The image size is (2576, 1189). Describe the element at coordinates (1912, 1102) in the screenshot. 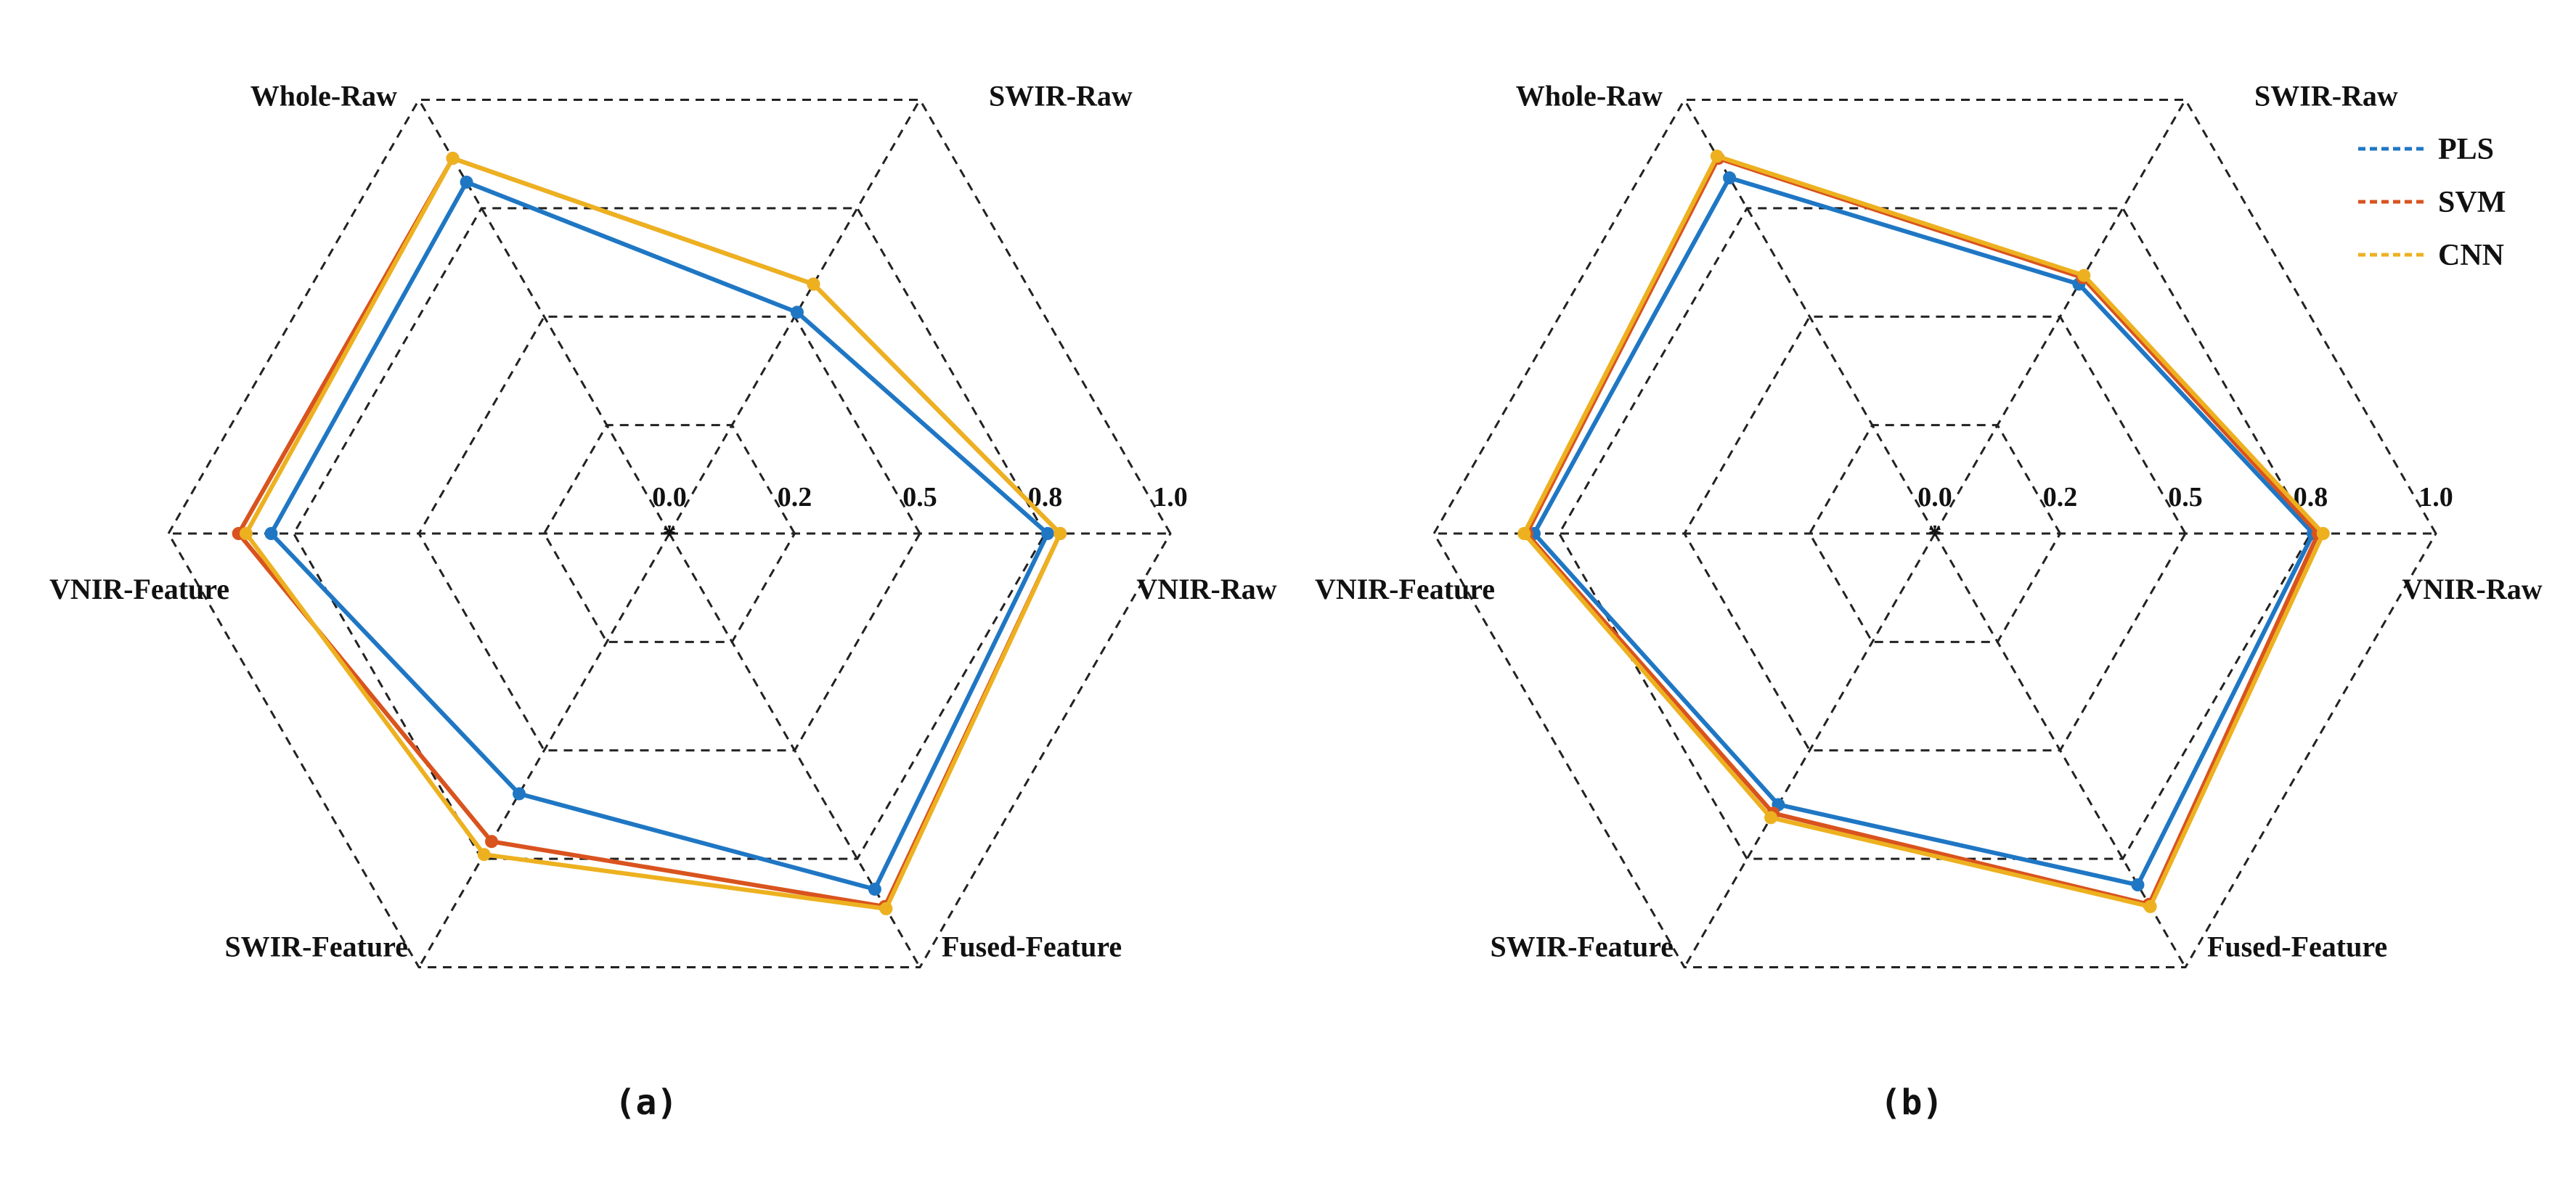

I see `panel-label: (b)` at that location.